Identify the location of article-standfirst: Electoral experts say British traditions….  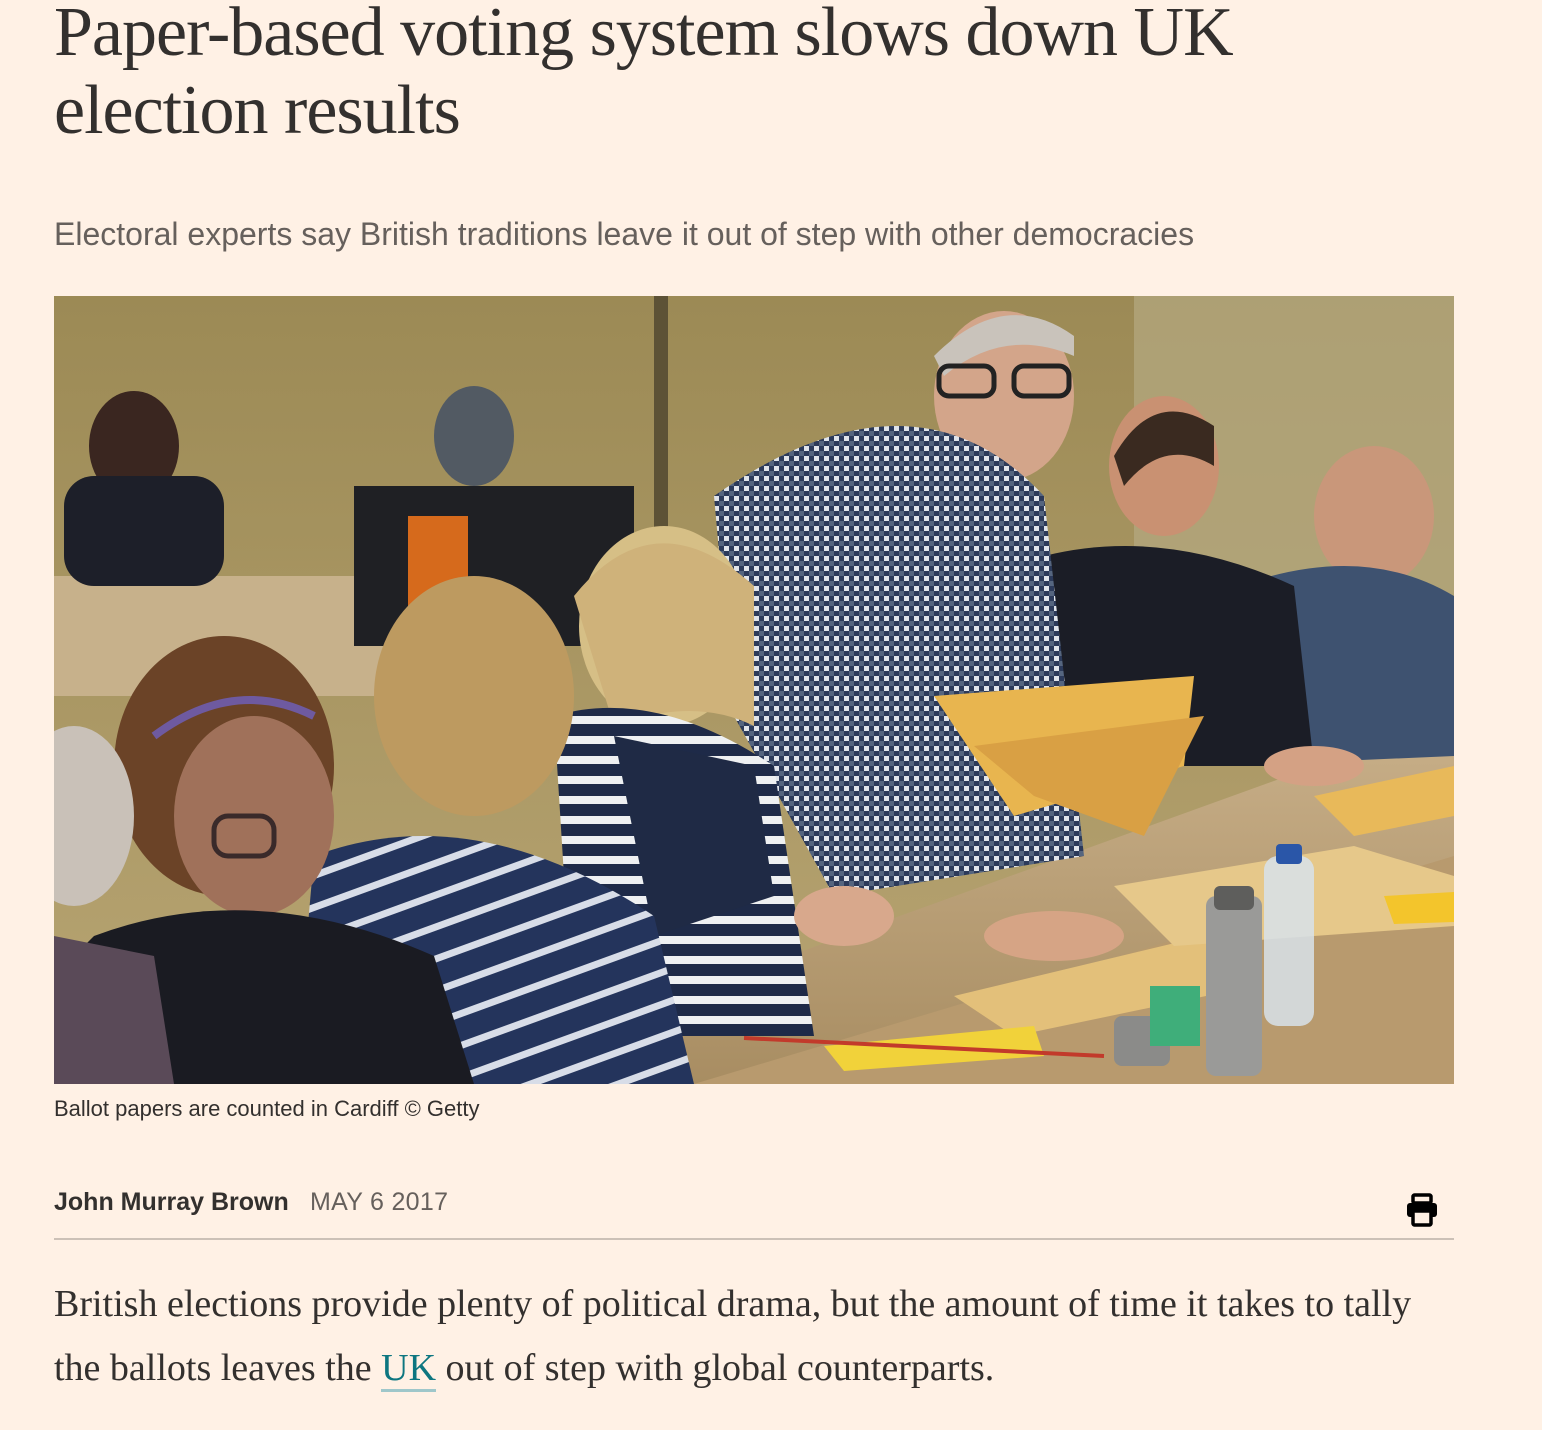
(624, 234).